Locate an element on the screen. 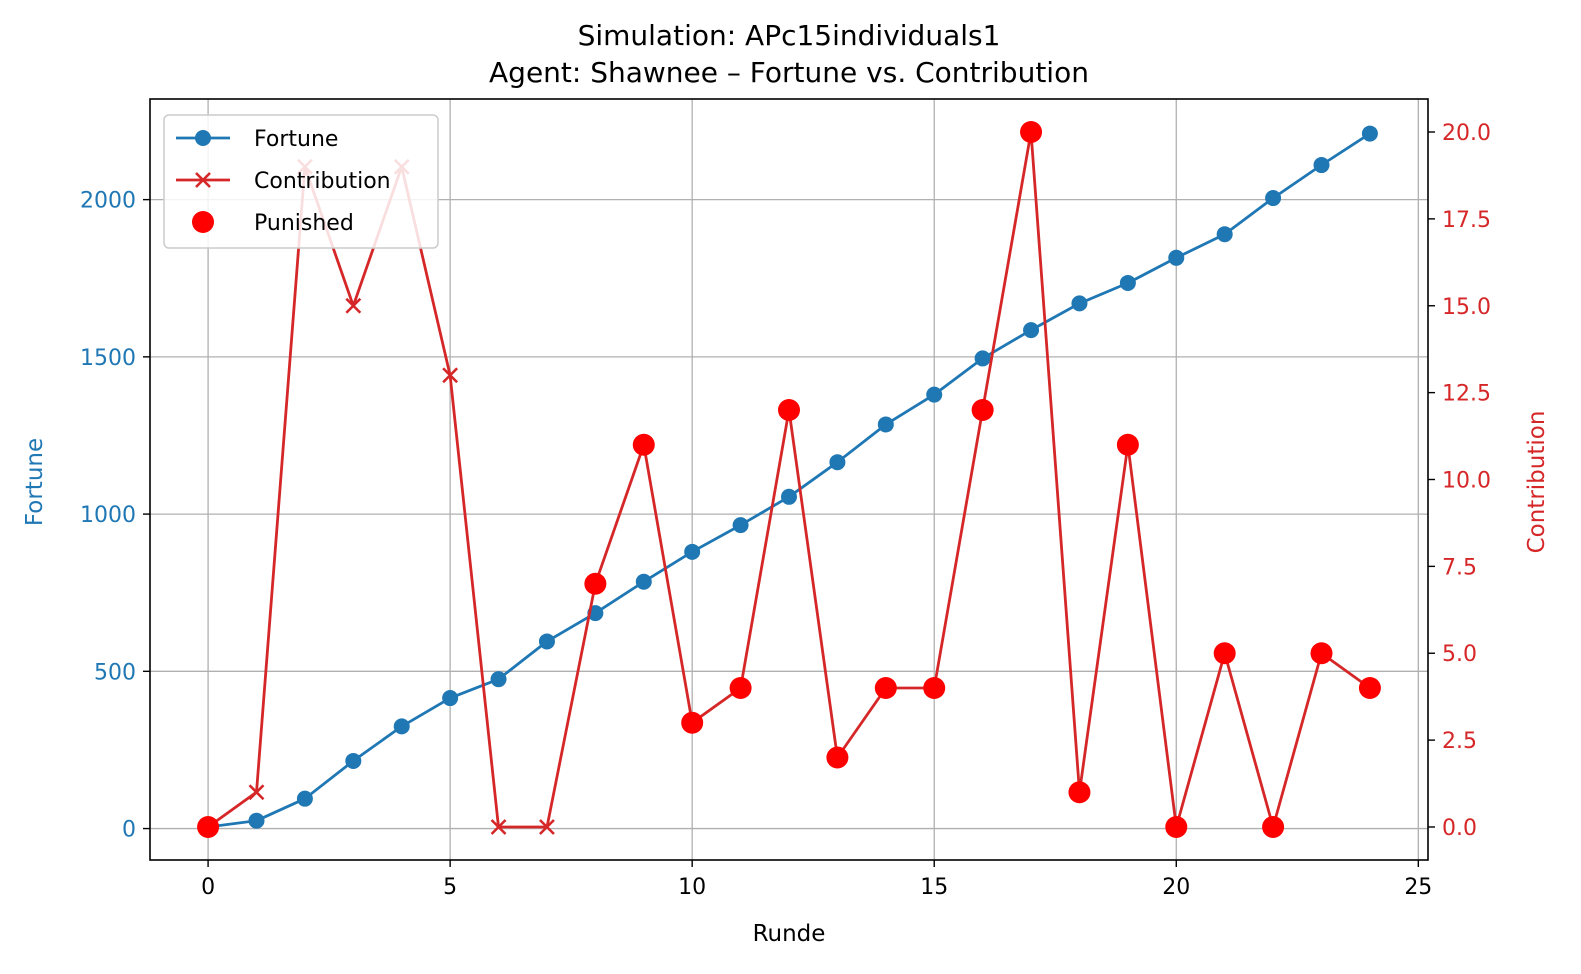 The height and width of the screenshot is (974, 1581). y-left-tick-label: 2000 is located at coordinates (108, 201).